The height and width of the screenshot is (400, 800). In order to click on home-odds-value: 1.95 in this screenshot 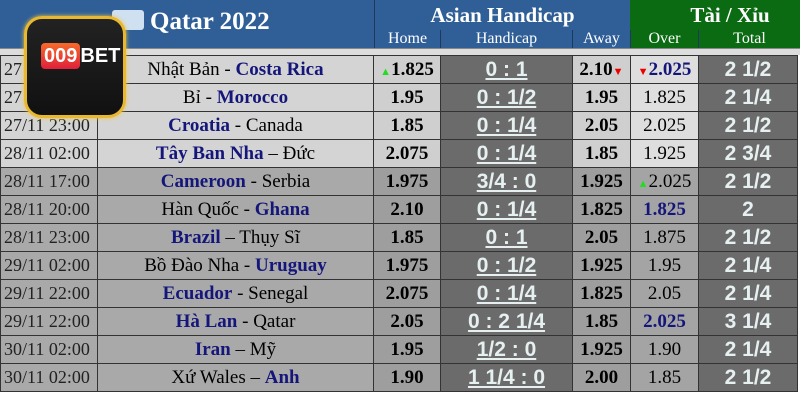, I will do `click(407, 97)`.